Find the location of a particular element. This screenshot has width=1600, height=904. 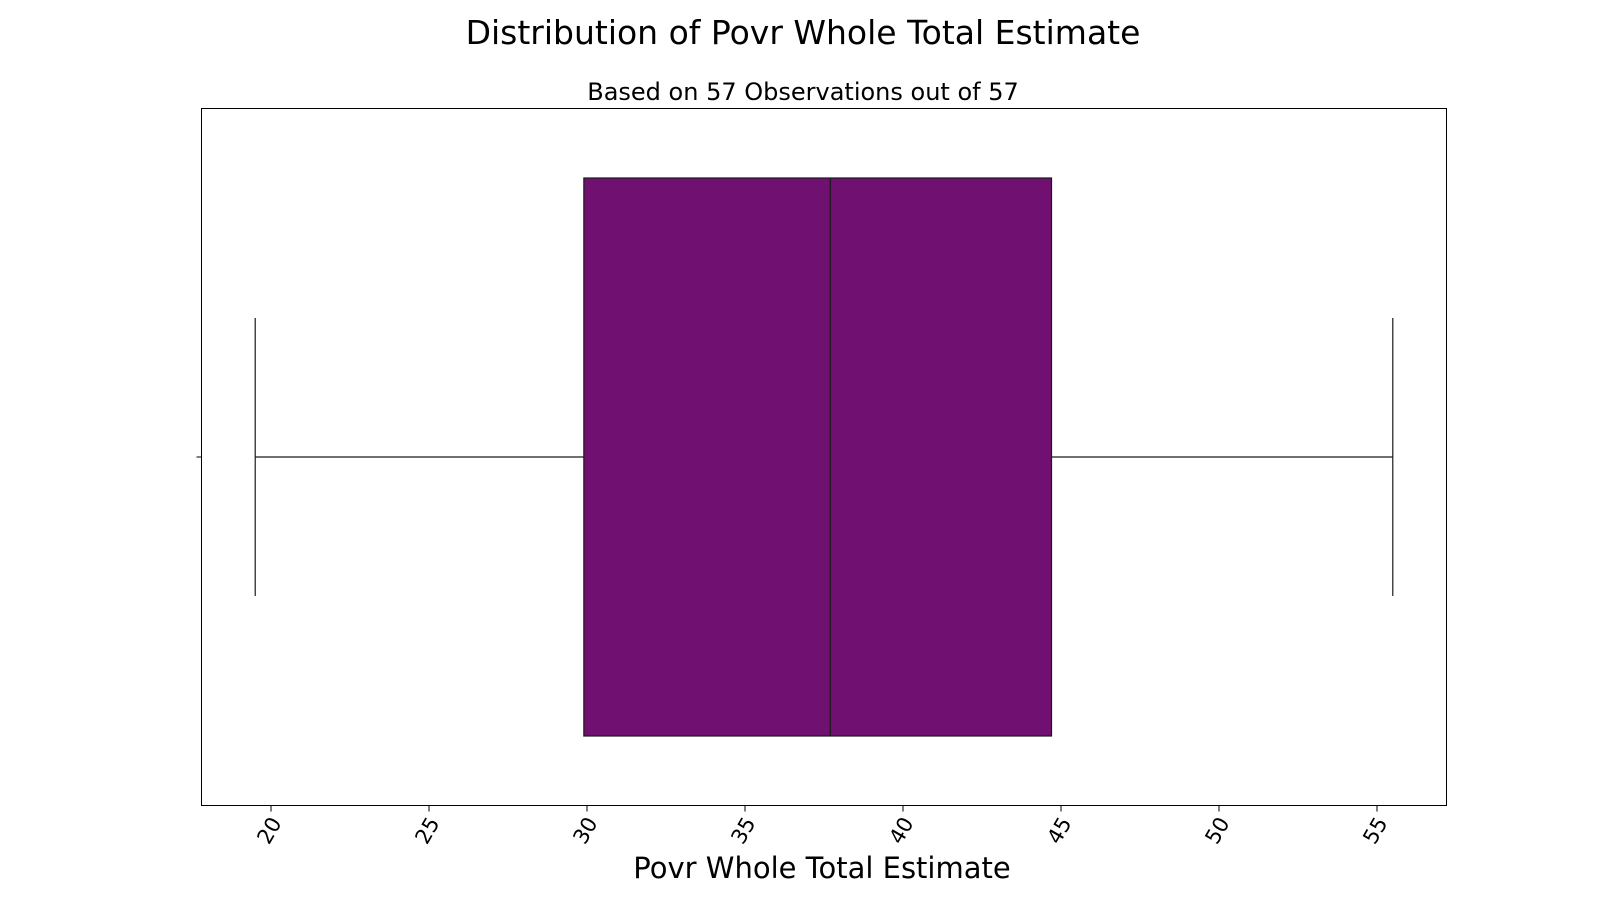

x-tick-label: 20 is located at coordinates (269, 830).